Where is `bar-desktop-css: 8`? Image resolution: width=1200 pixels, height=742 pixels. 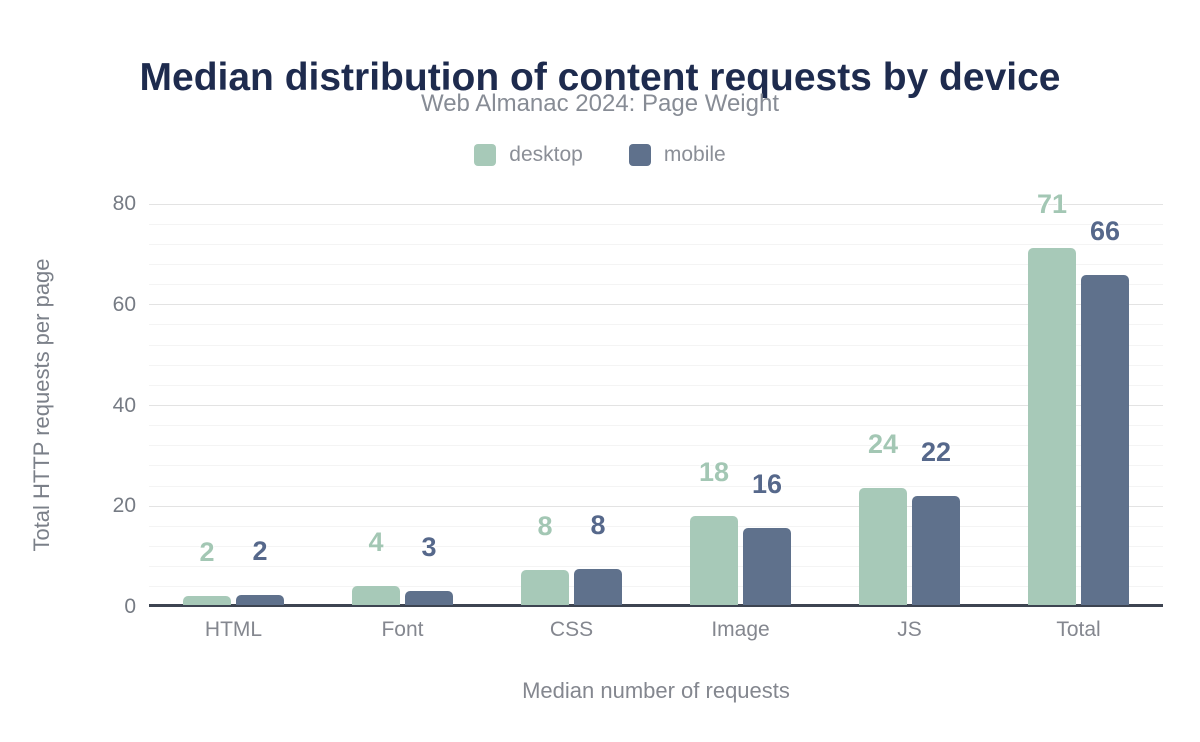 bar-desktop-css: 8 is located at coordinates (545, 558).